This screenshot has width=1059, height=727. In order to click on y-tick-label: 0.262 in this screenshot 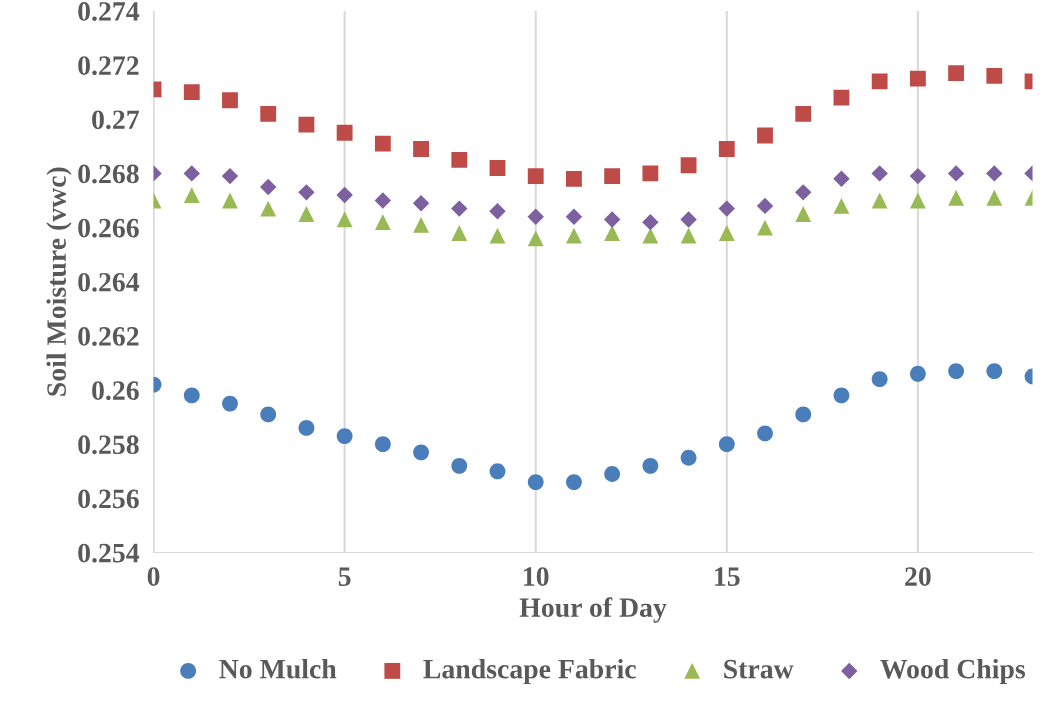, I will do `click(108, 336)`.